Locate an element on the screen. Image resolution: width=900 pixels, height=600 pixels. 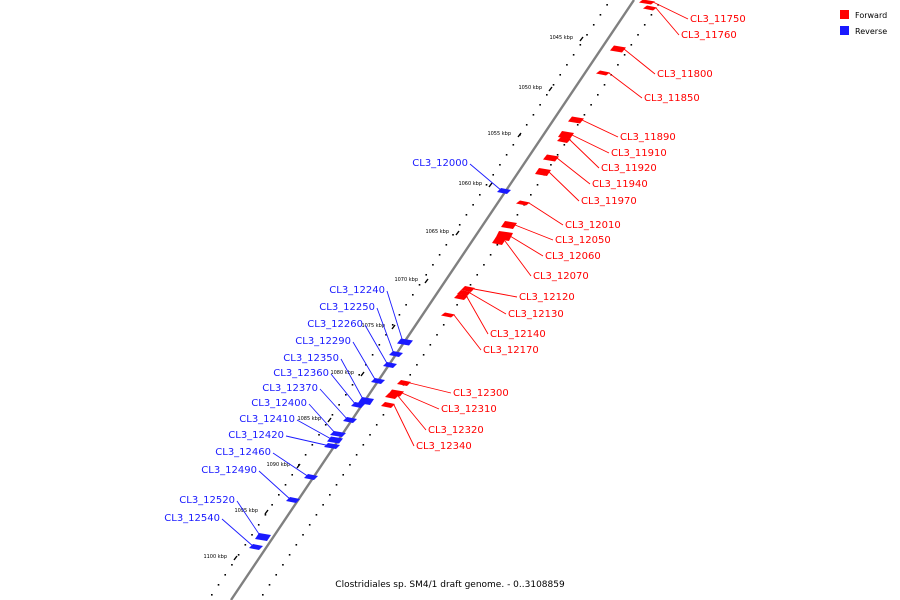
reverse-gene: CL3_12260 is located at coordinates (352, 343).